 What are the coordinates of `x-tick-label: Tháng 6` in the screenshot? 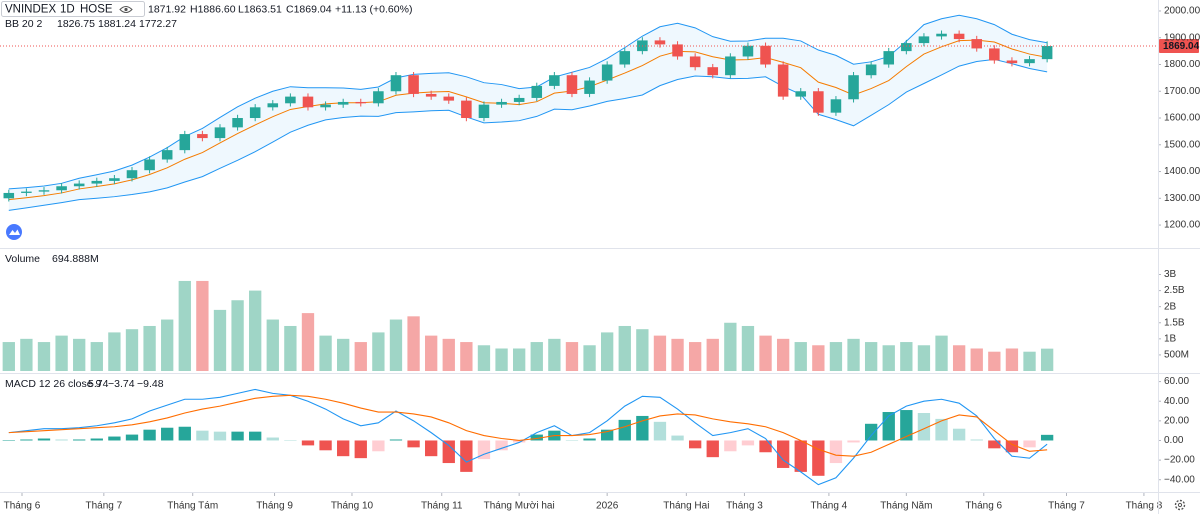 It's located at (22, 506).